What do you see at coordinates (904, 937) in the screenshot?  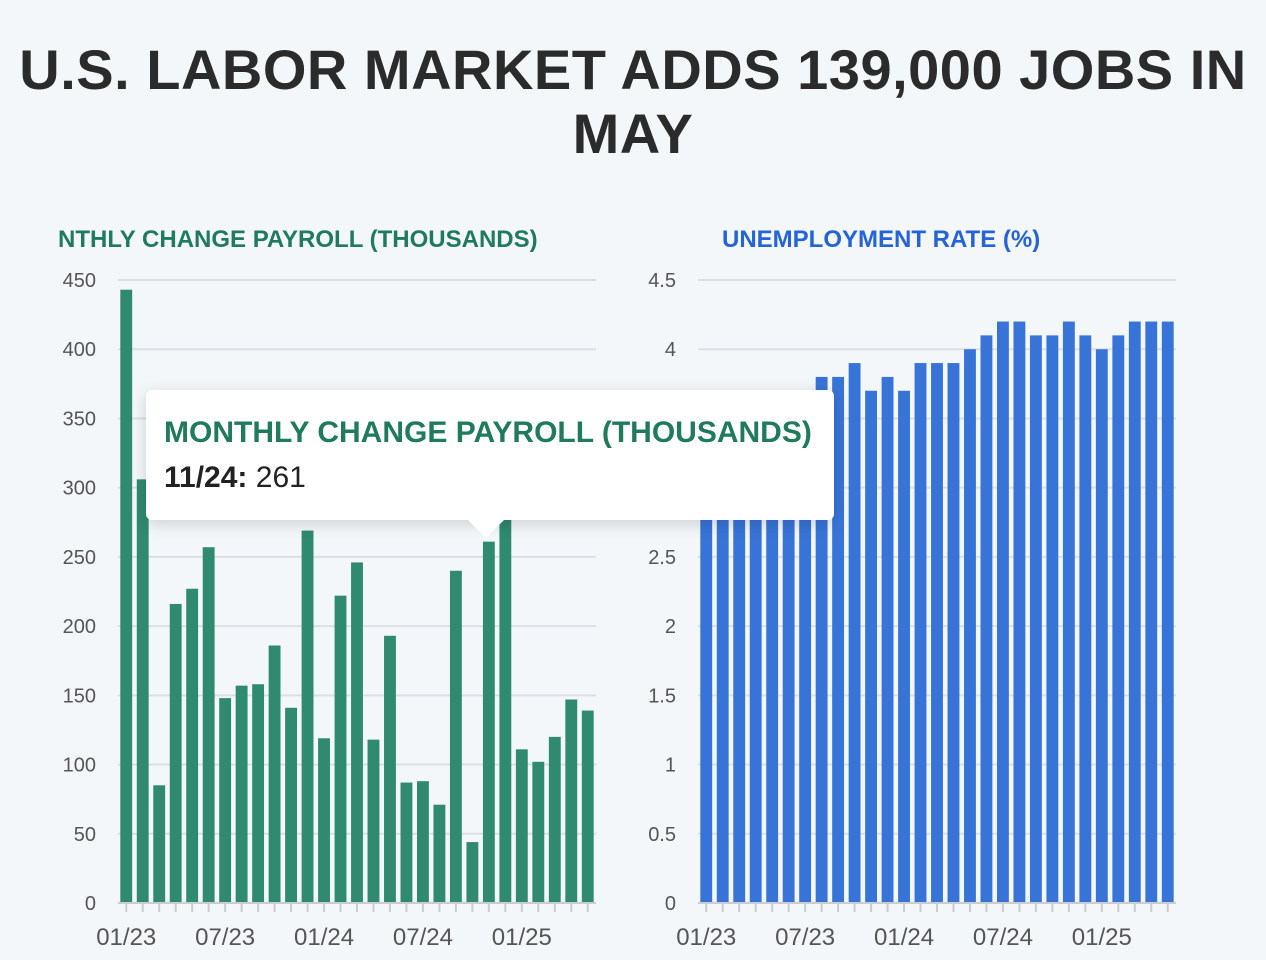 I see `unemployment-xtick-label: 01/24` at bounding box center [904, 937].